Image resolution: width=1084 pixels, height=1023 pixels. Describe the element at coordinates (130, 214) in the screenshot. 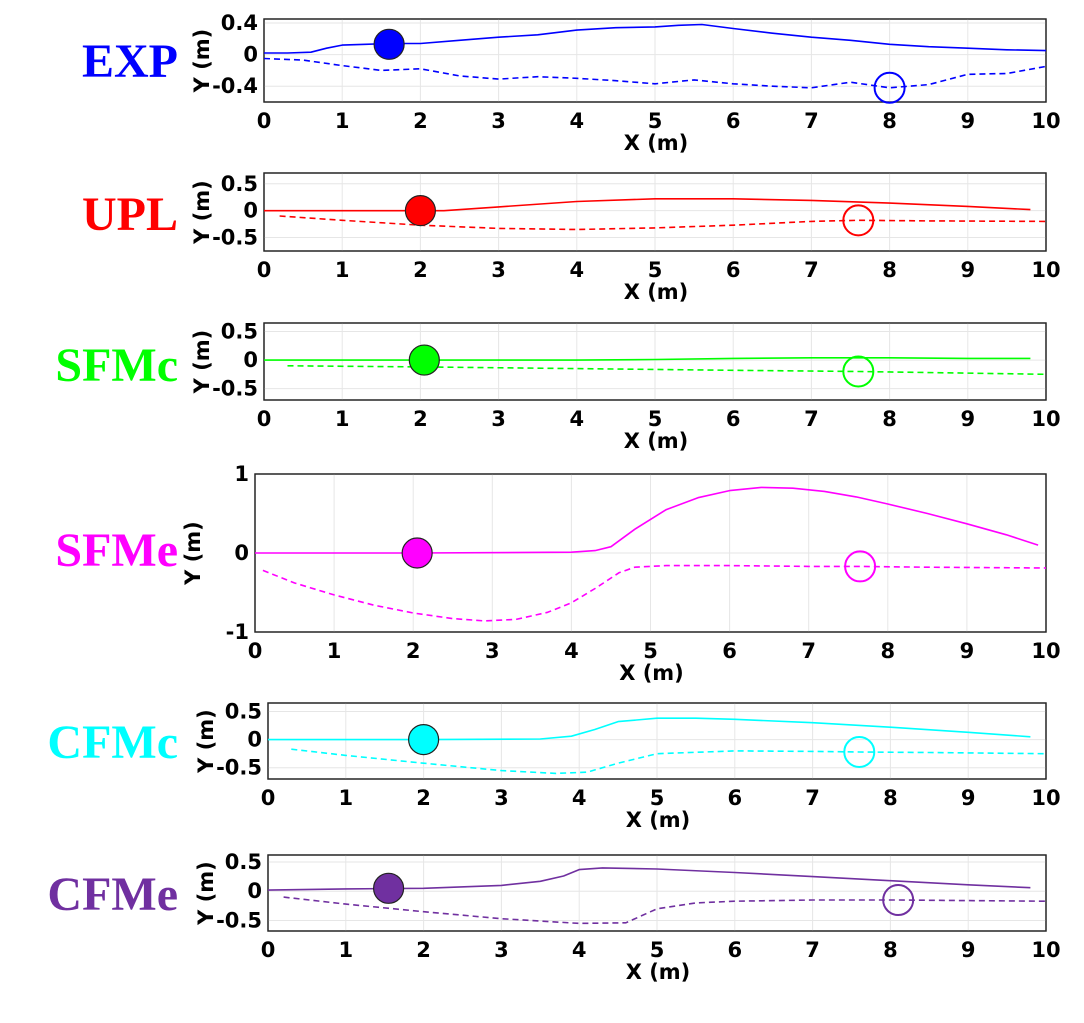

I see `row-label: UPL` at that location.